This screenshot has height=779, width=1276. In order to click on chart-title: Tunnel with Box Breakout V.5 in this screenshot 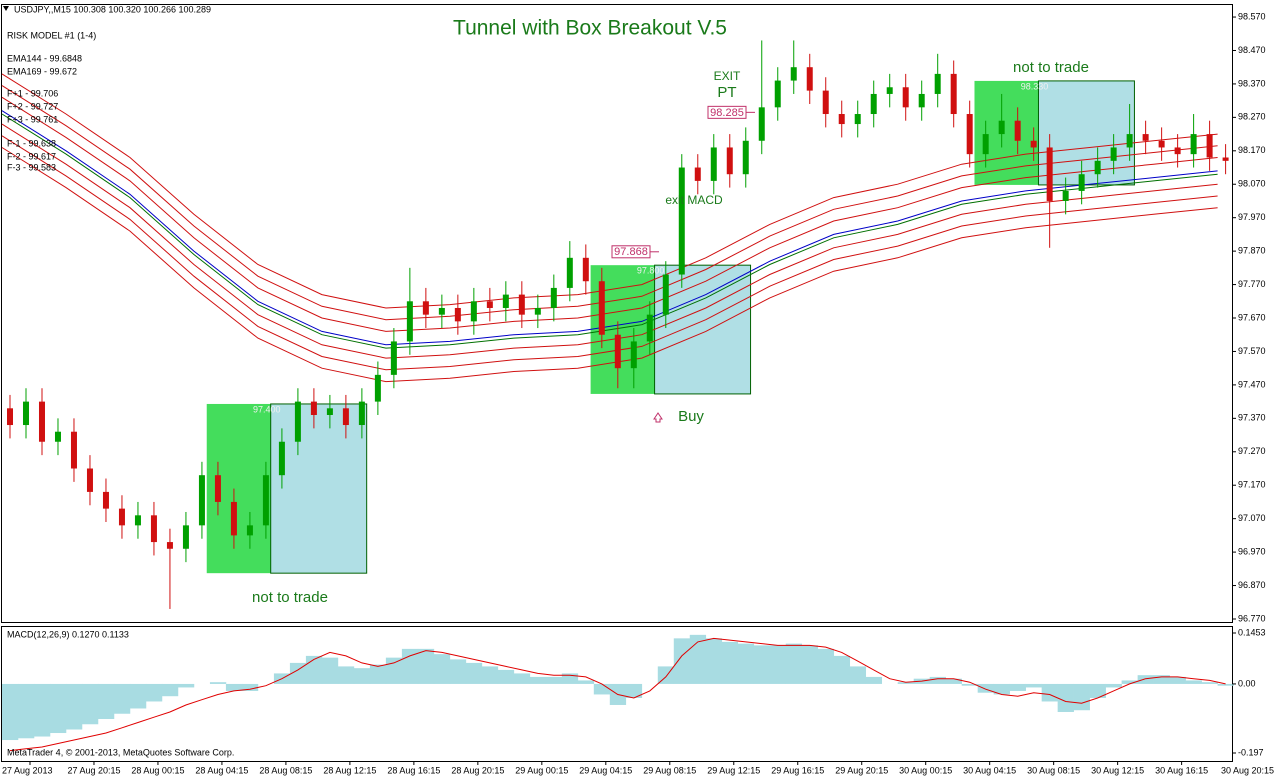, I will do `click(590, 28)`.